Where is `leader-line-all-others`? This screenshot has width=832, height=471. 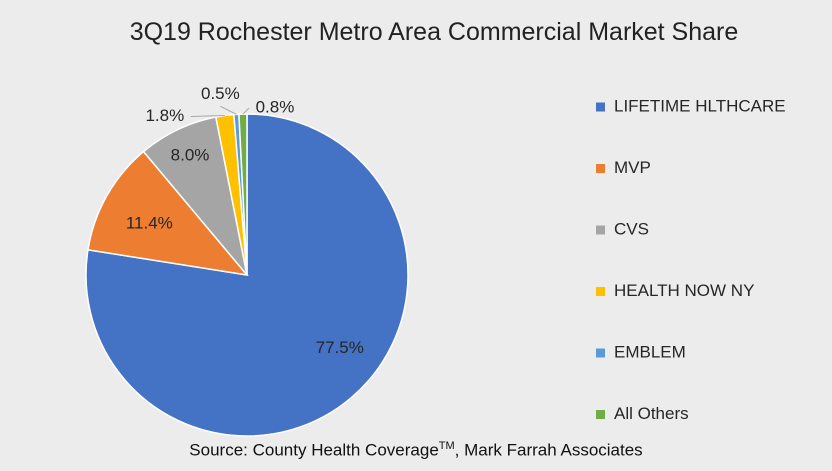
leader-line-all-others is located at coordinates (246, 111).